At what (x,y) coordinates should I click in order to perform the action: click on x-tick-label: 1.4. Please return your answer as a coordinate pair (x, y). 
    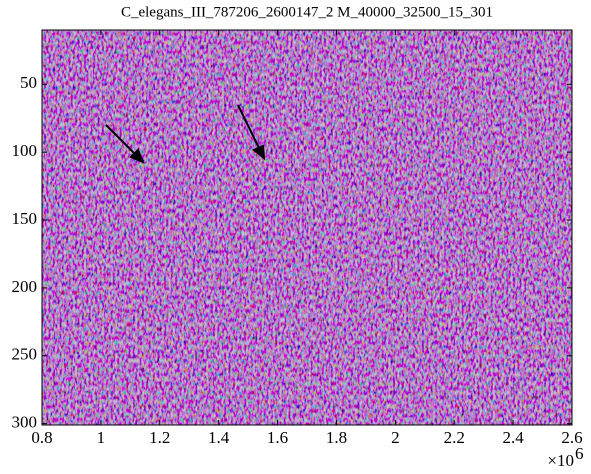
    Looking at the image, I should click on (219, 437).